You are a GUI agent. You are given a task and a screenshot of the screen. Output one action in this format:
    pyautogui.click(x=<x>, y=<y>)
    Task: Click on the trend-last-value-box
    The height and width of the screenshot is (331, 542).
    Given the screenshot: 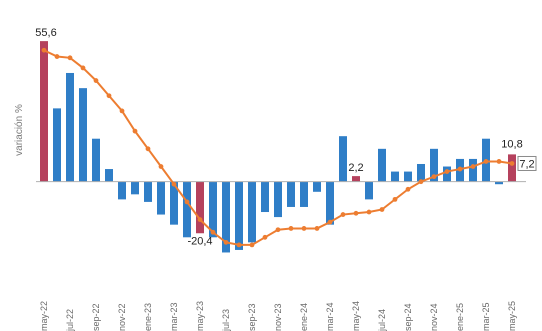 What is the action you would take?
    pyautogui.click(x=527, y=163)
    